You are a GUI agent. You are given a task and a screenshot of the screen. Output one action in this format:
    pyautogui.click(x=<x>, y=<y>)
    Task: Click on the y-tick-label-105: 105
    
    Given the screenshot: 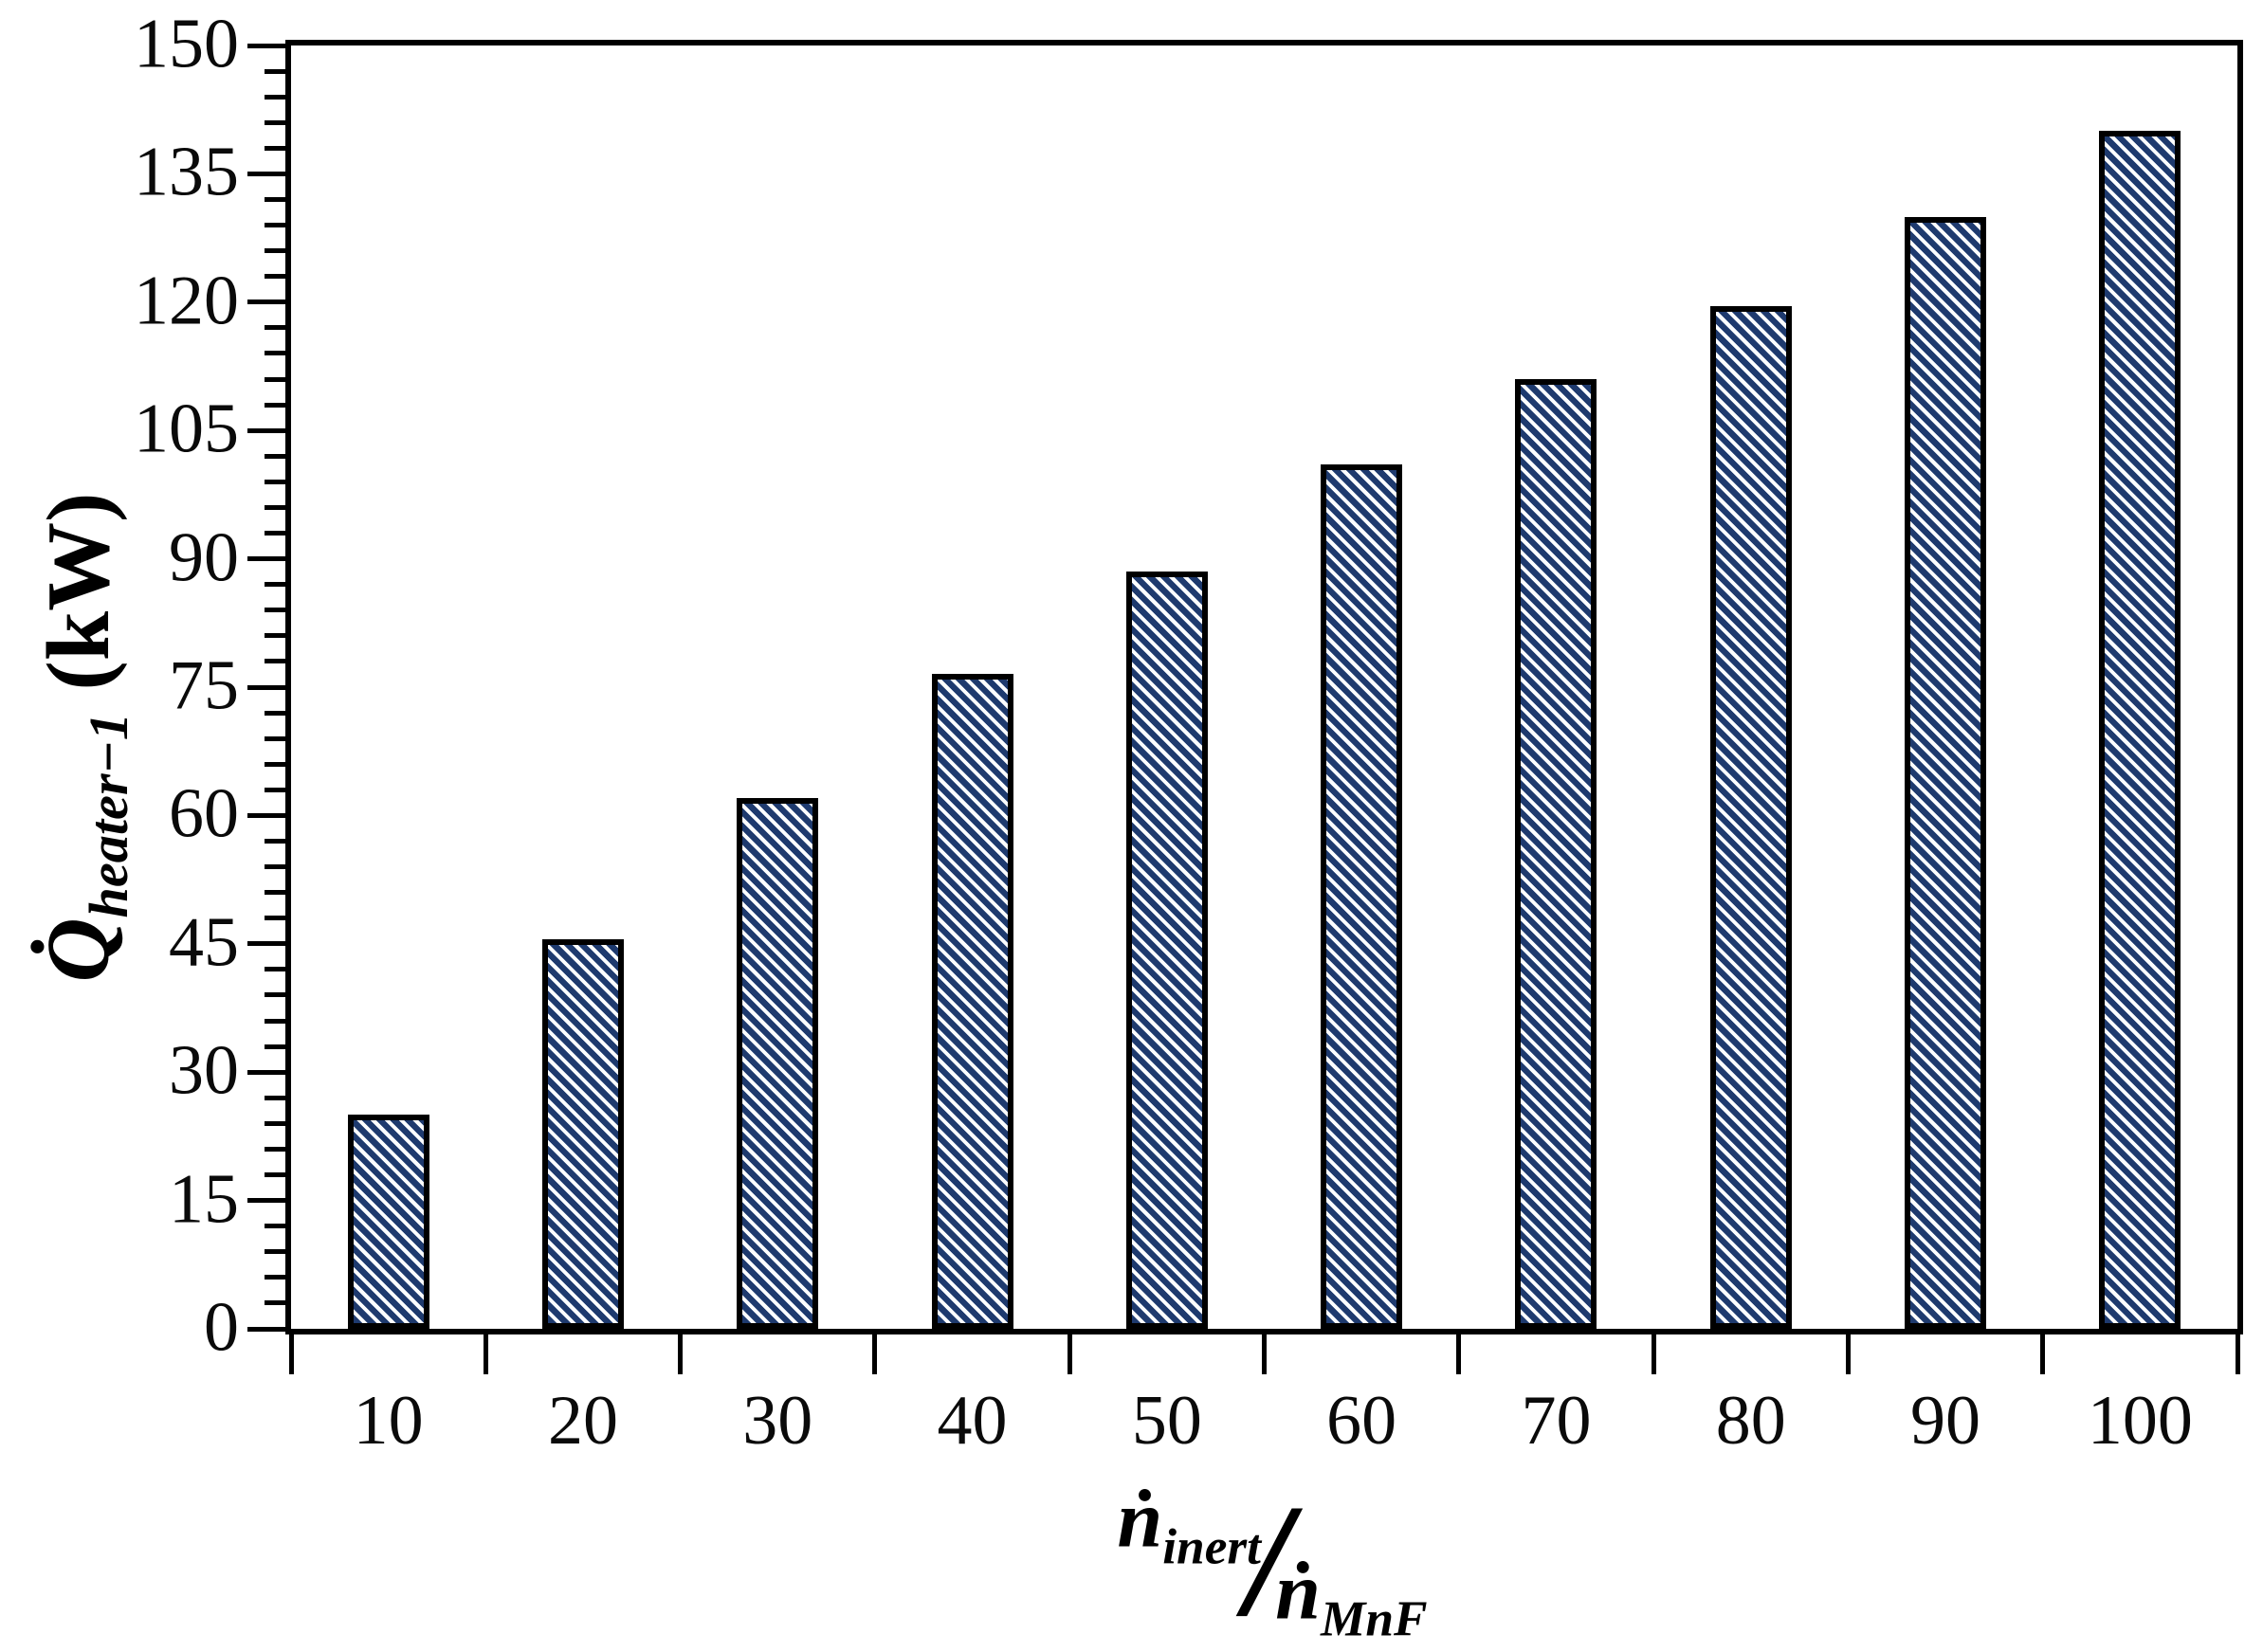 What is the action you would take?
    pyautogui.click(x=186, y=429)
    